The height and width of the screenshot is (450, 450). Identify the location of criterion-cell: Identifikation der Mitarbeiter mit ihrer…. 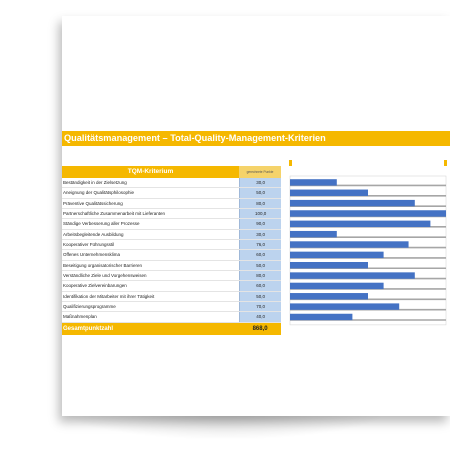
(109, 296).